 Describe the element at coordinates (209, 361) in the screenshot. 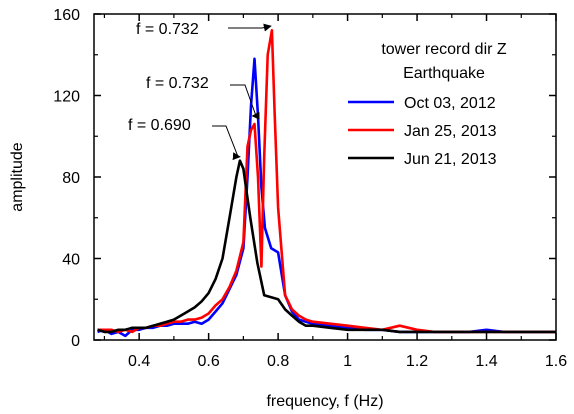

I see `x-tick-label: 0.6` at that location.